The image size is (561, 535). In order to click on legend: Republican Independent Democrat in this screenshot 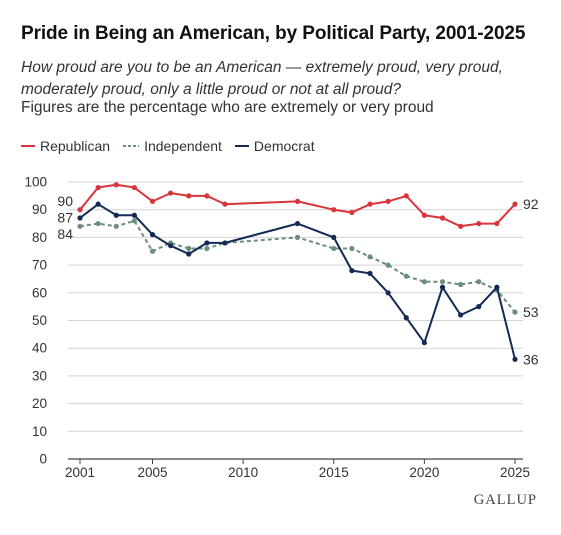, I will do `click(174, 146)`.